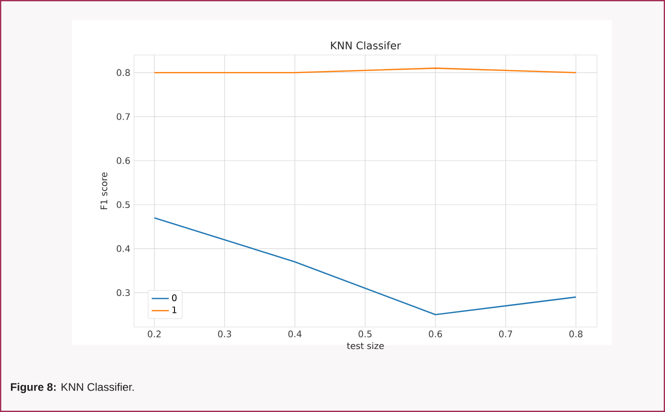 This screenshot has width=665, height=412. I want to click on x-tick-label: 0.2, so click(154, 334).